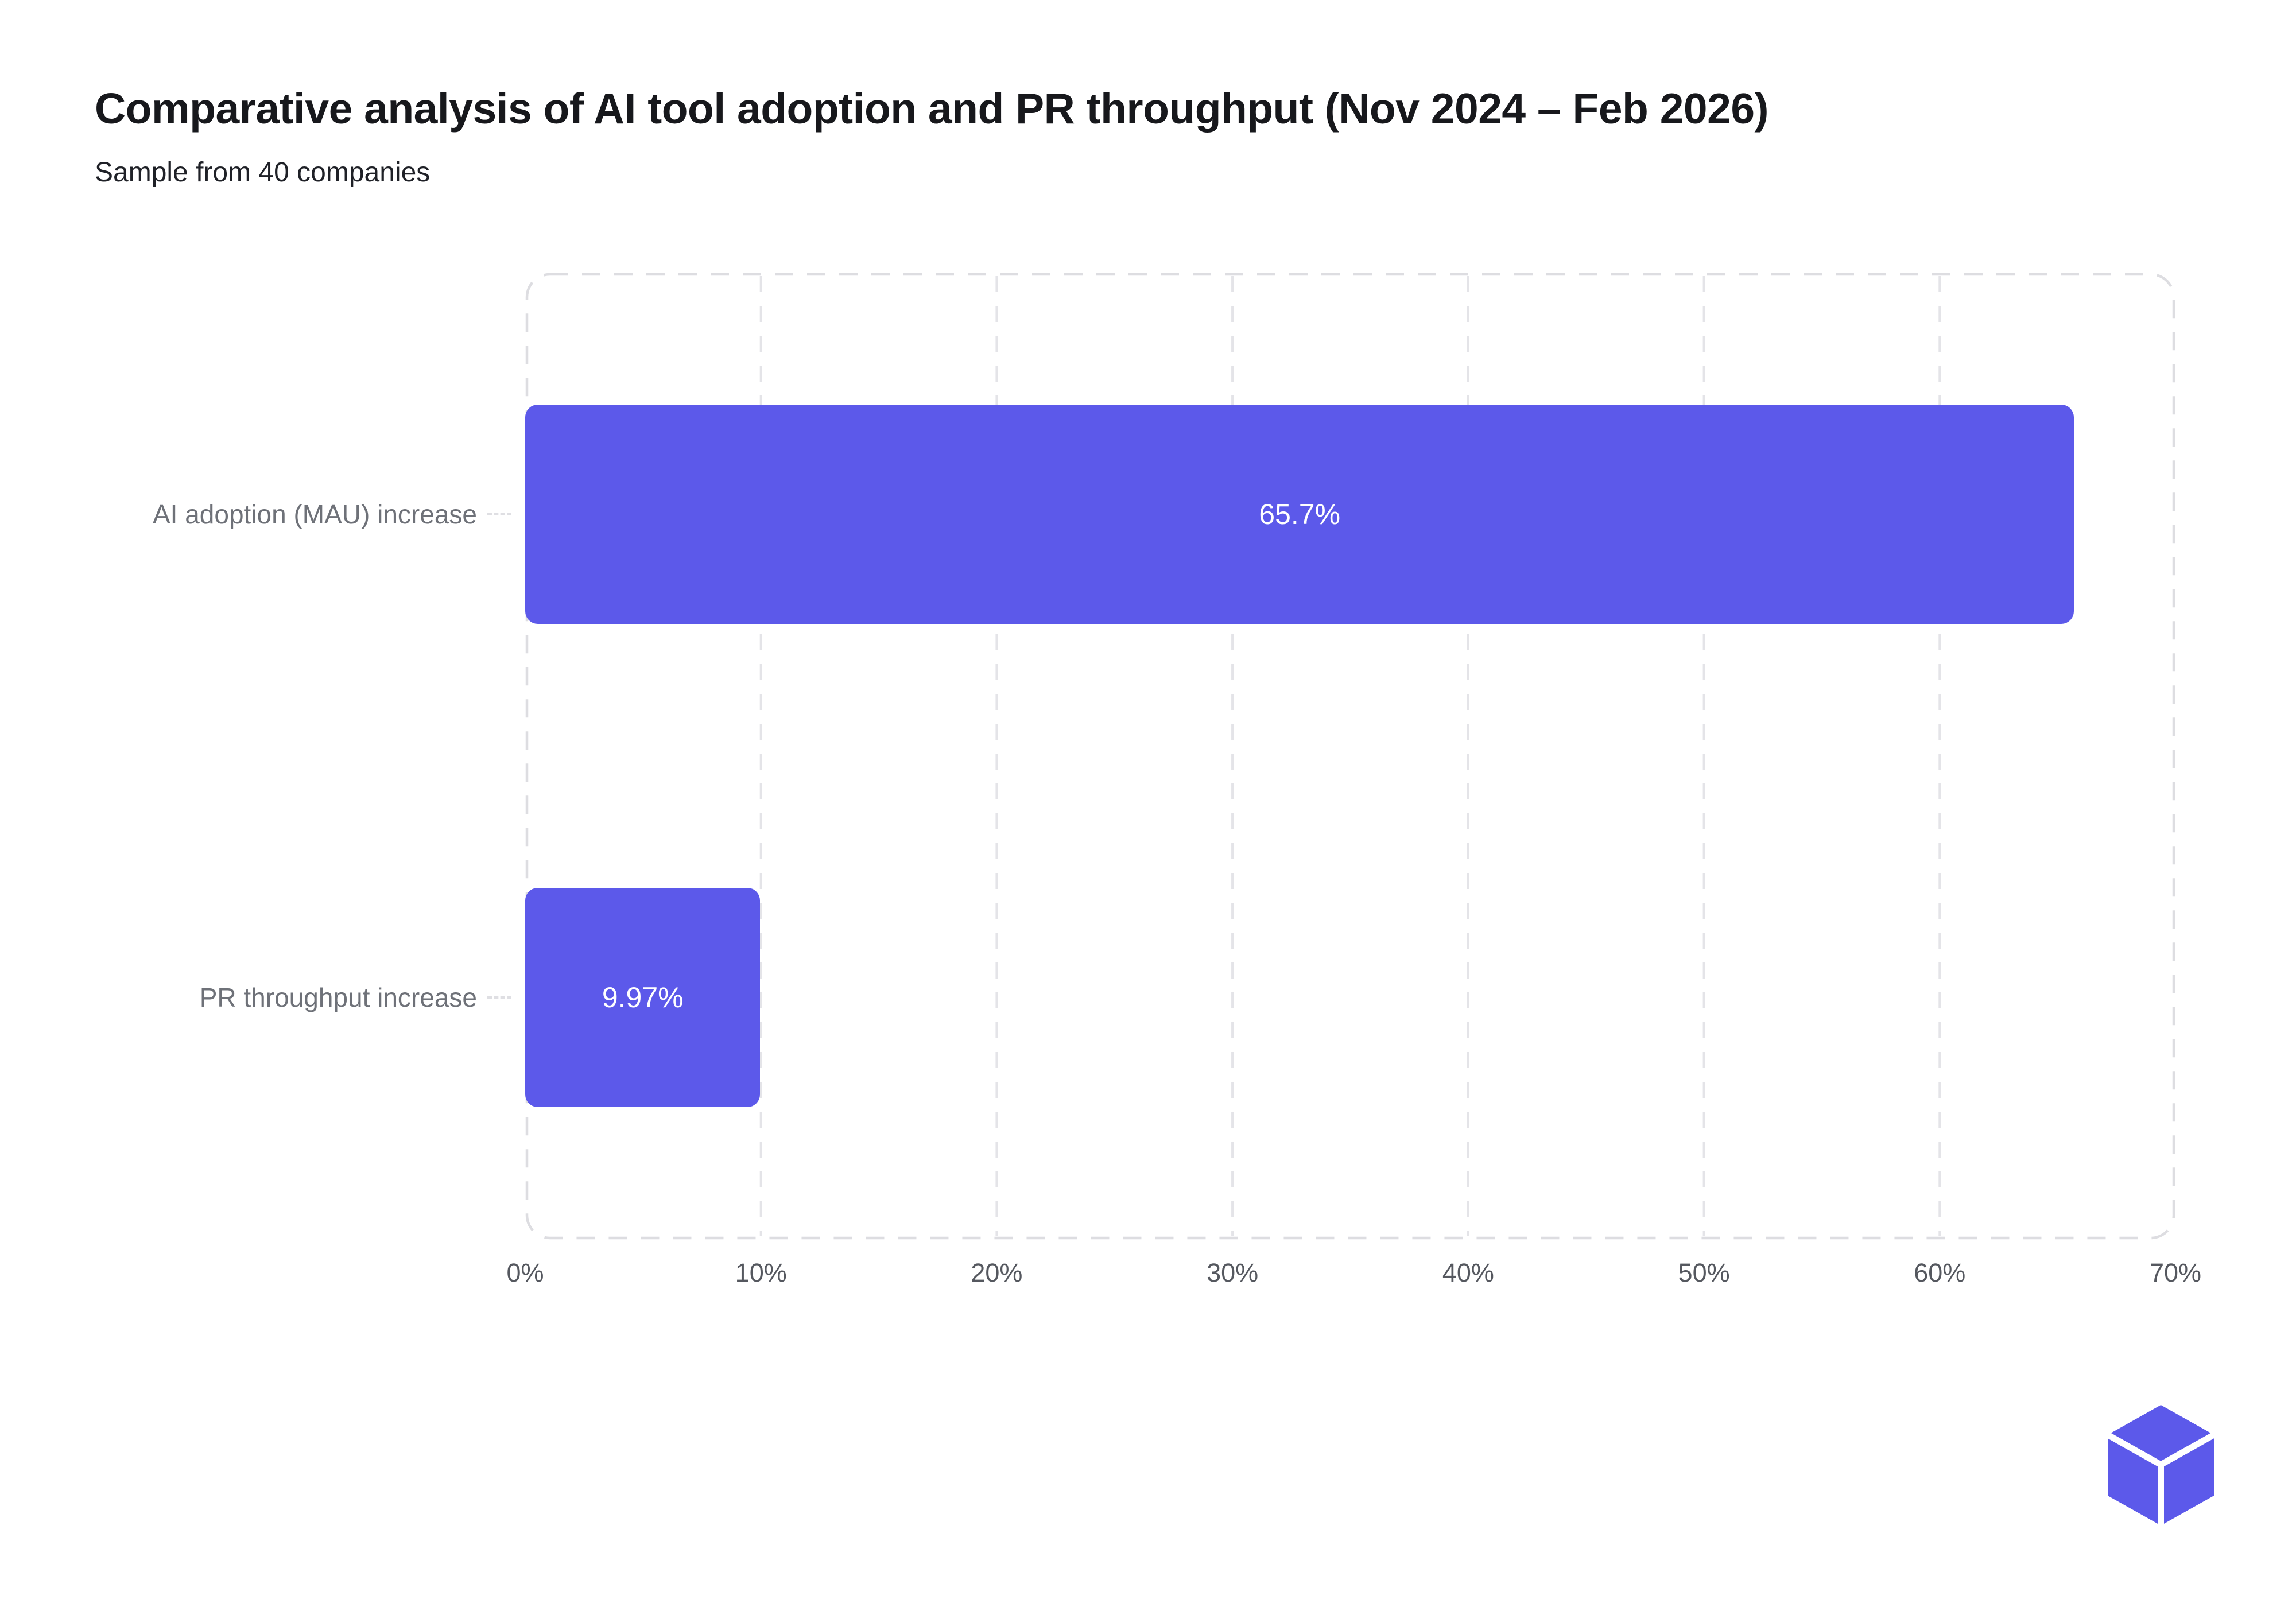 This screenshot has height=1607, width=2296. I want to click on cube-logo, so click(2161, 1465).